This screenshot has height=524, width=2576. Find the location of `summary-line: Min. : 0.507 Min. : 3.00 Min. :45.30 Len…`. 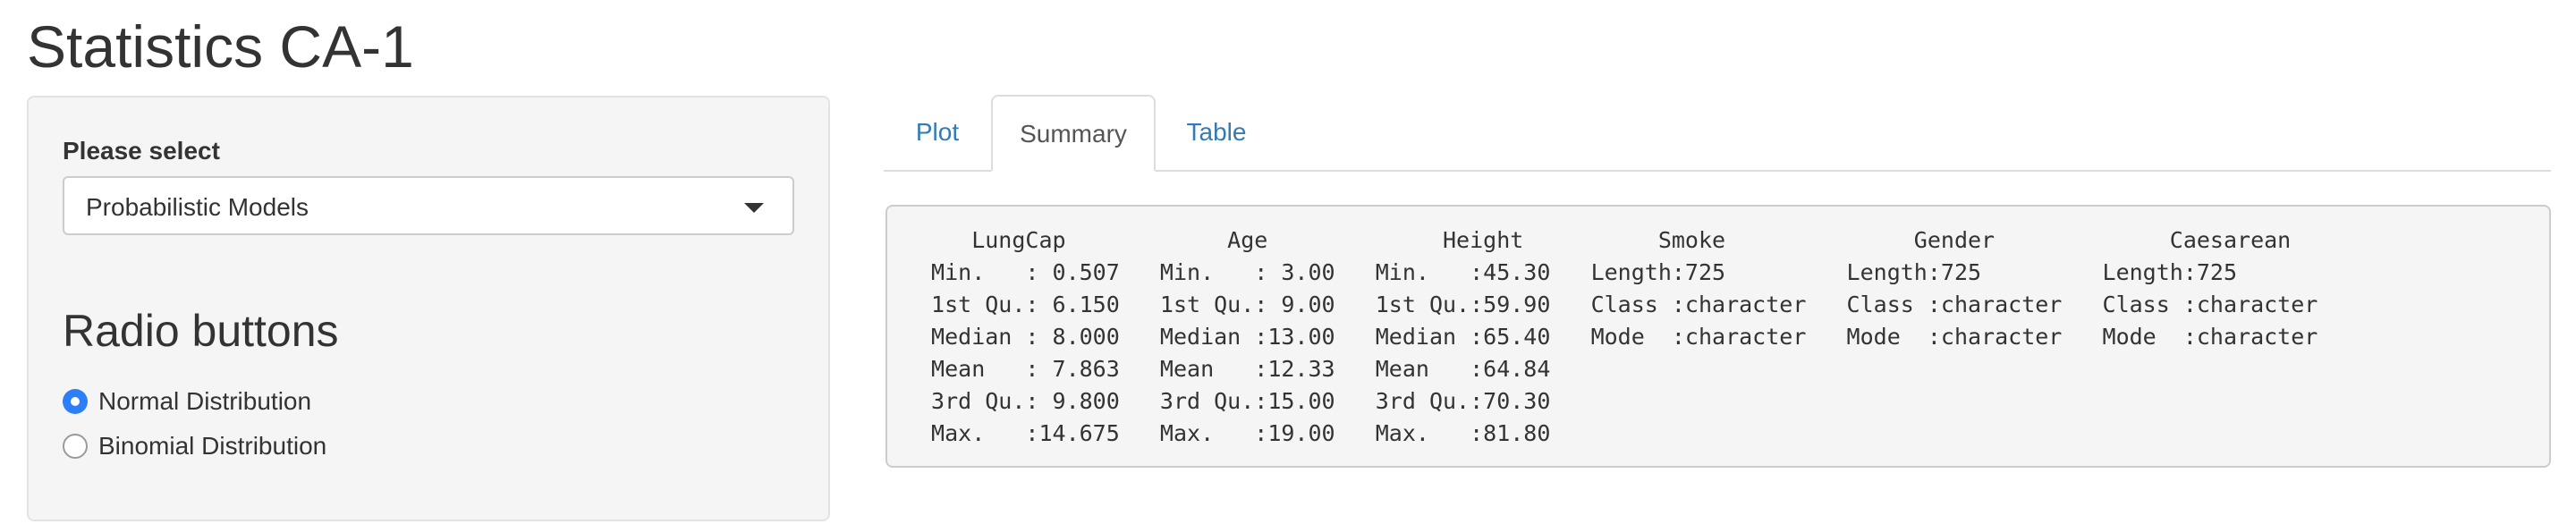

summary-line: Min. : 0.507 Min. : 3.00 Min. :45.30 Len… is located at coordinates (1631, 272).